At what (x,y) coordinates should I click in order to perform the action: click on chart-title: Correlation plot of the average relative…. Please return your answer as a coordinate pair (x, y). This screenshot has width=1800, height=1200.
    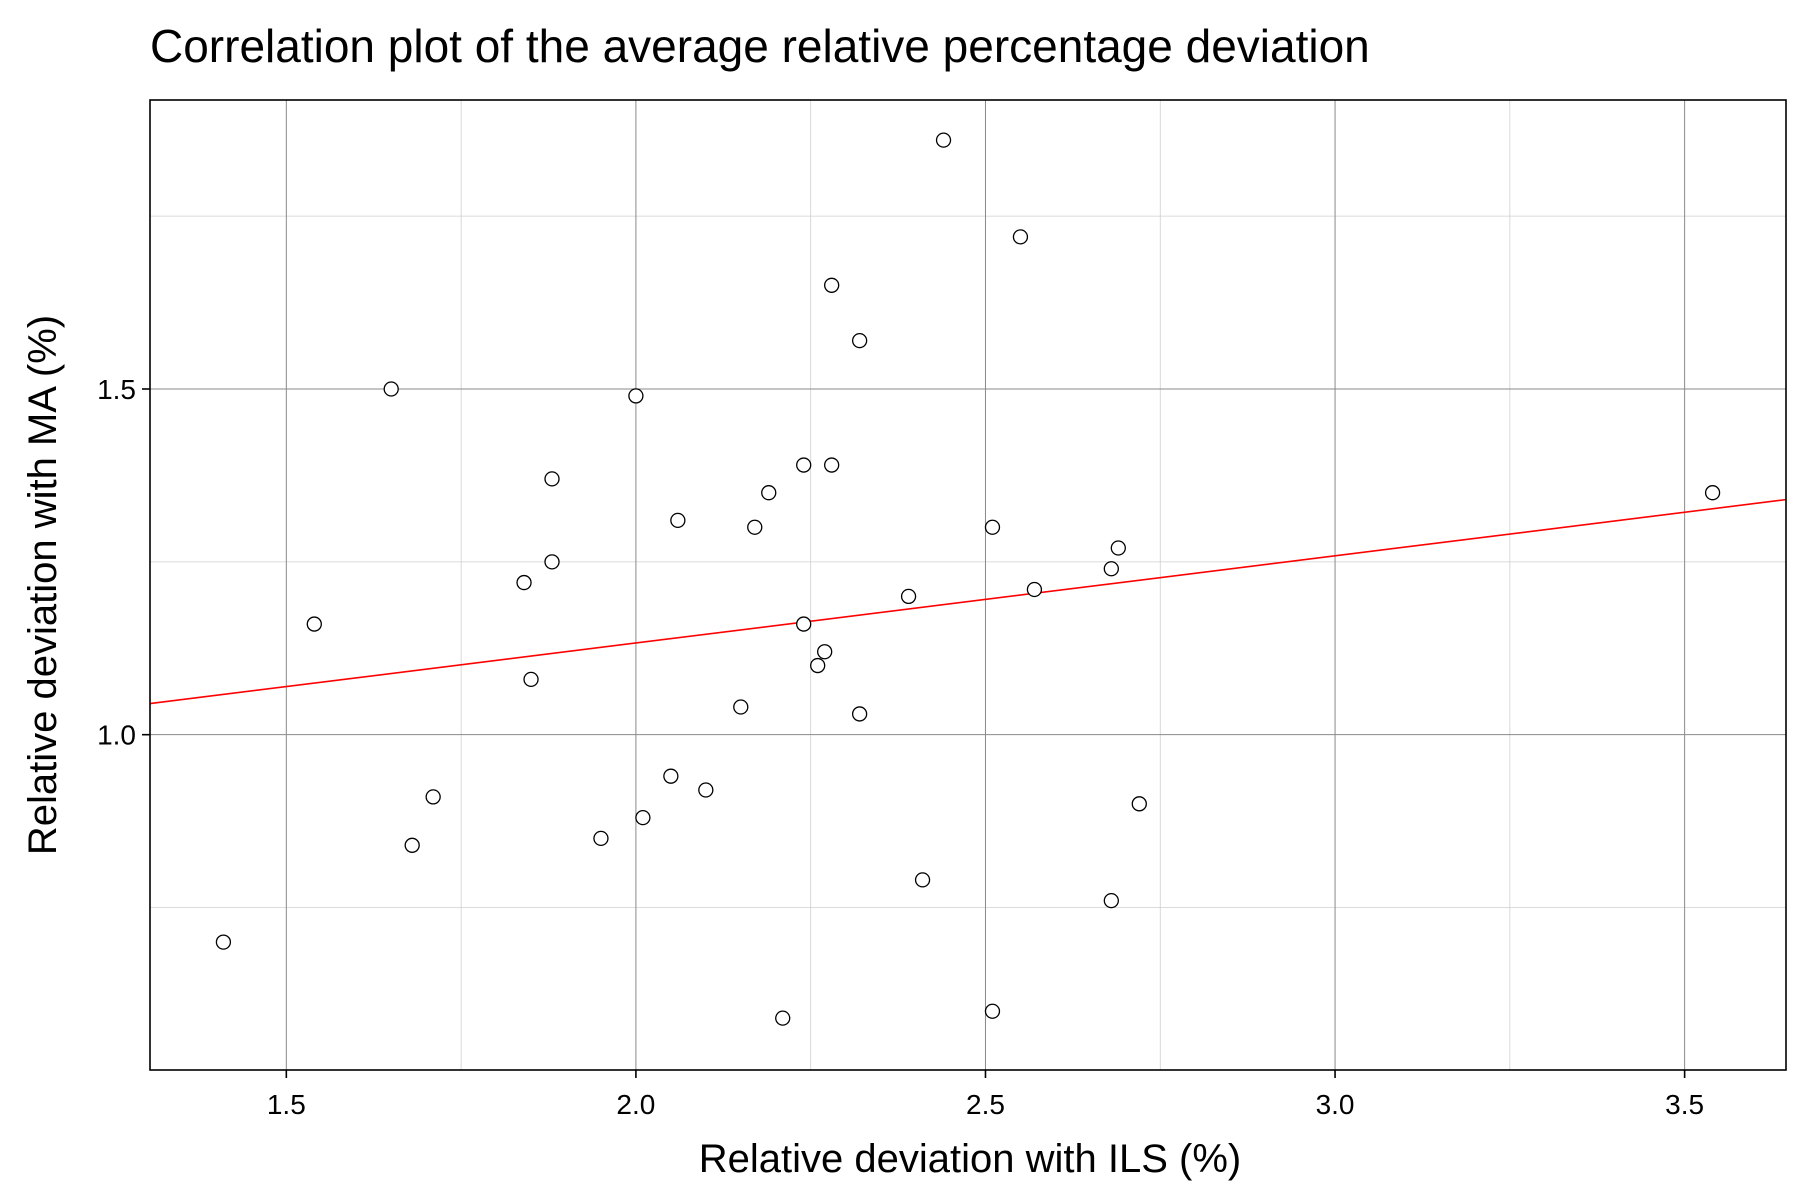
    Looking at the image, I should click on (760, 46).